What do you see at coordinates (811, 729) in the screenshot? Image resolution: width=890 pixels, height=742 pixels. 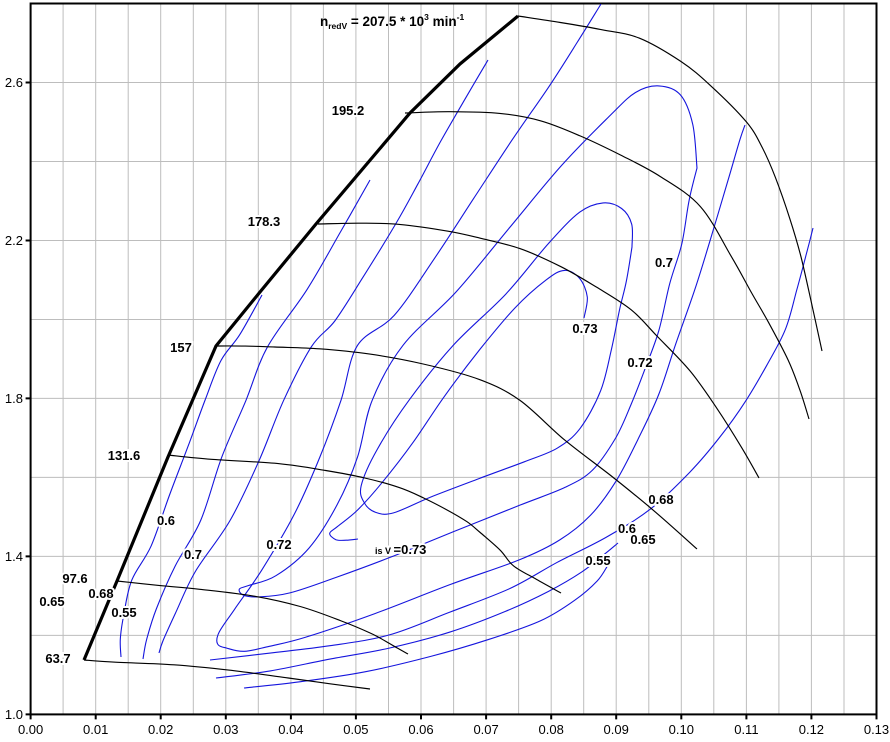 I see `svg-text: 0.12` at bounding box center [811, 729].